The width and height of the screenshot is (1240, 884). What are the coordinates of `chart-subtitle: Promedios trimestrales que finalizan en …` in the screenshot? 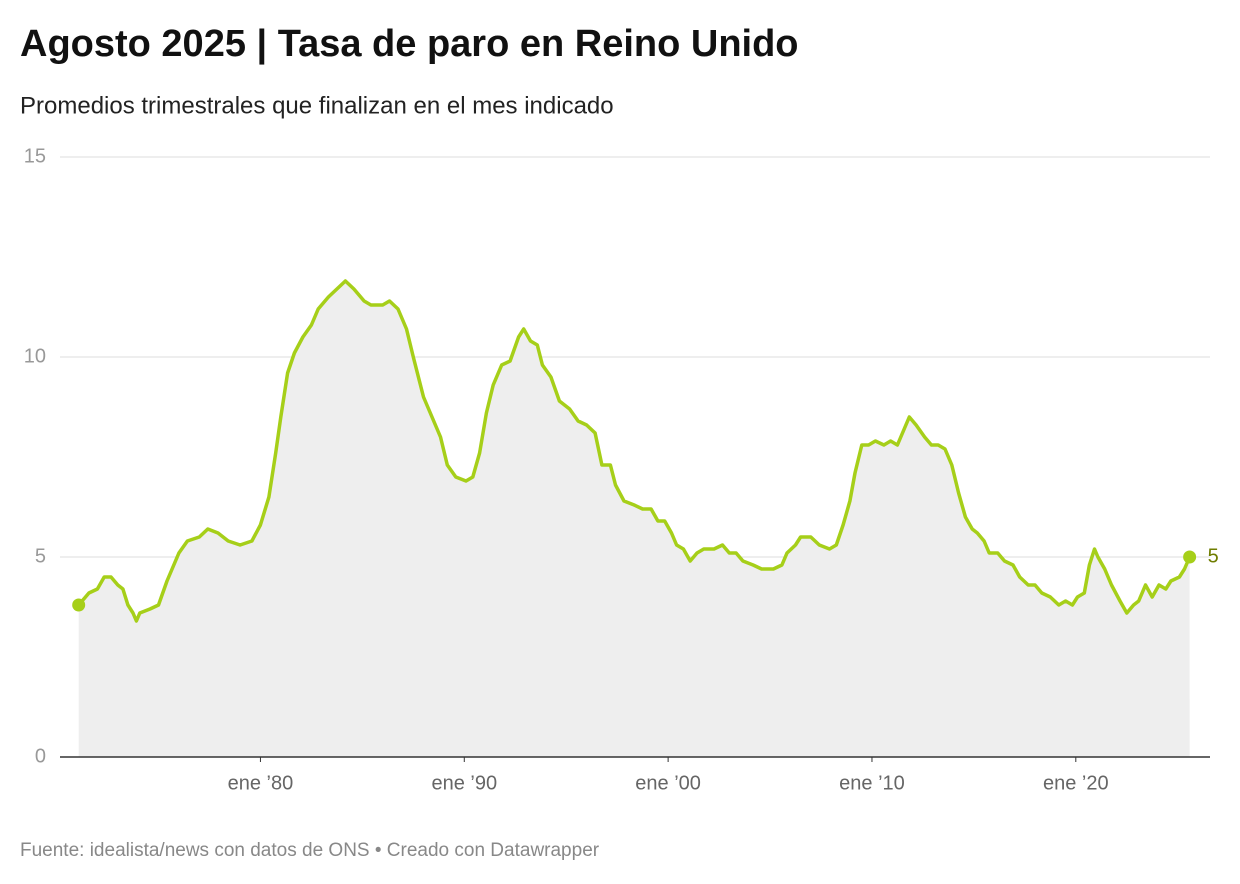 It's located at (317, 105).